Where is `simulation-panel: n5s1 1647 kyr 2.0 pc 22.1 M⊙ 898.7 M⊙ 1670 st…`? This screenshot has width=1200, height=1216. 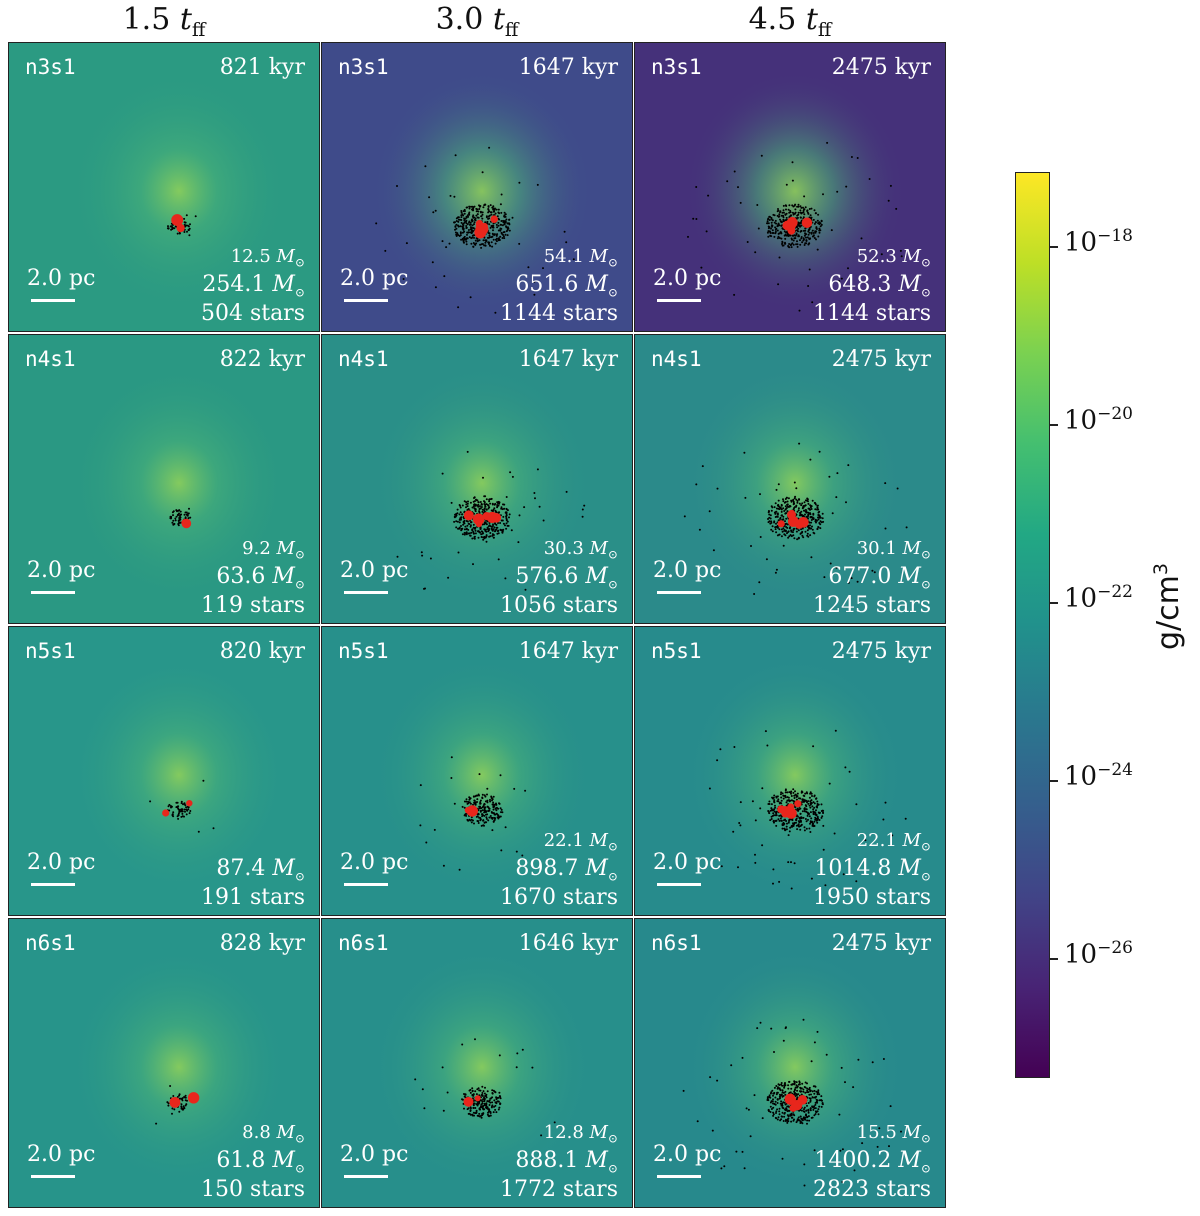 simulation-panel: n5s1 1647 kyr 2.0 pc 22.1 M⊙ 898.7 M⊙ 1670 st… is located at coordinates (477, 771).